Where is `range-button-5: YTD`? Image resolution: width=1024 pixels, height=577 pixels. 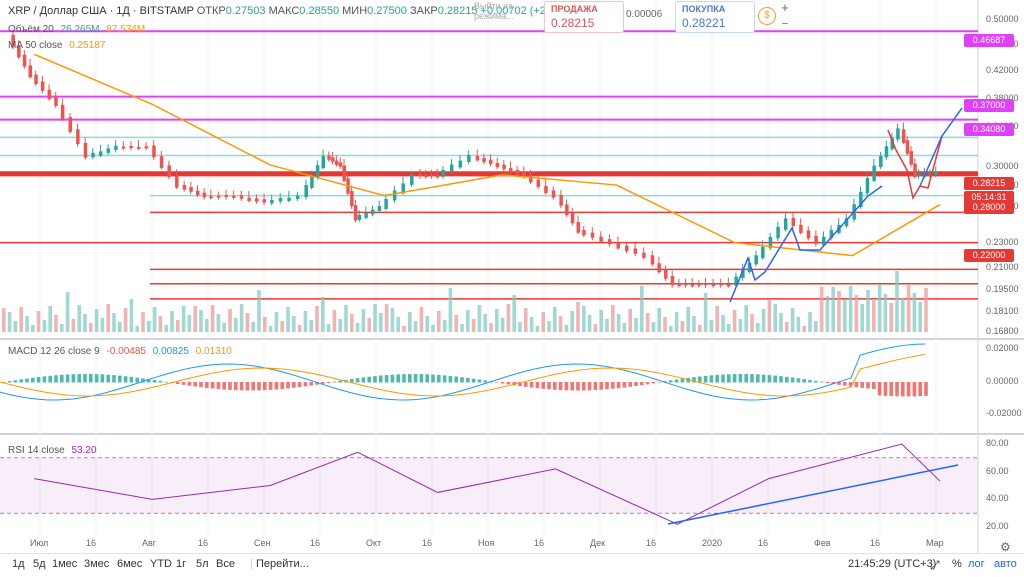
range-button-5: YTD is located at coordinates (161, 564).